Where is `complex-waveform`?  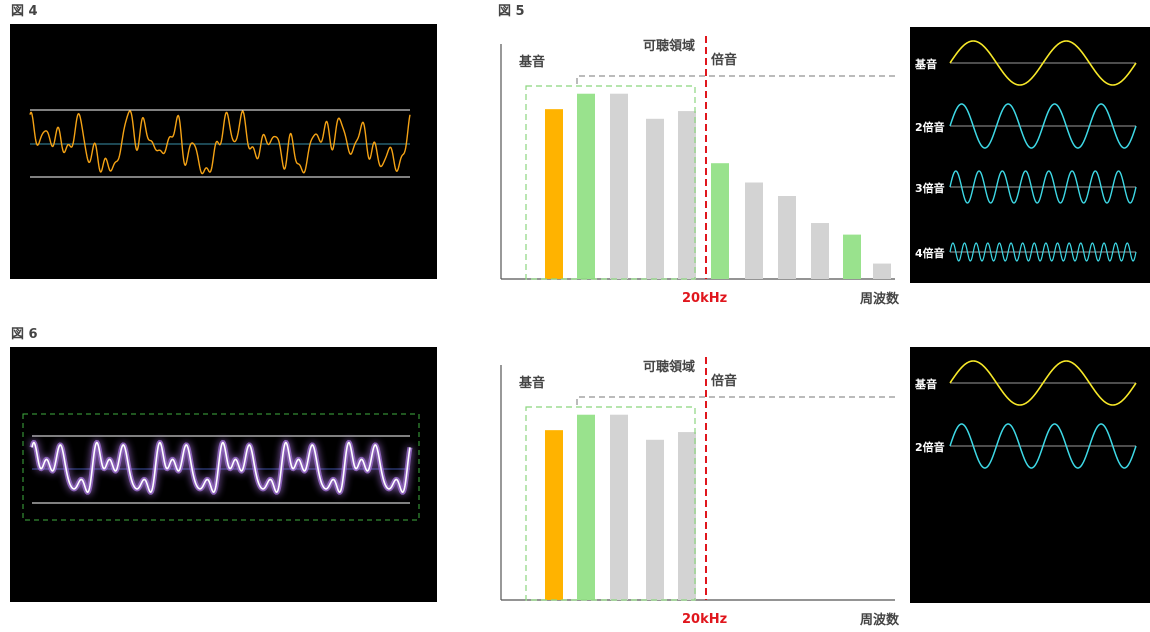 complex-waveform is located at coordinates (220, 142).